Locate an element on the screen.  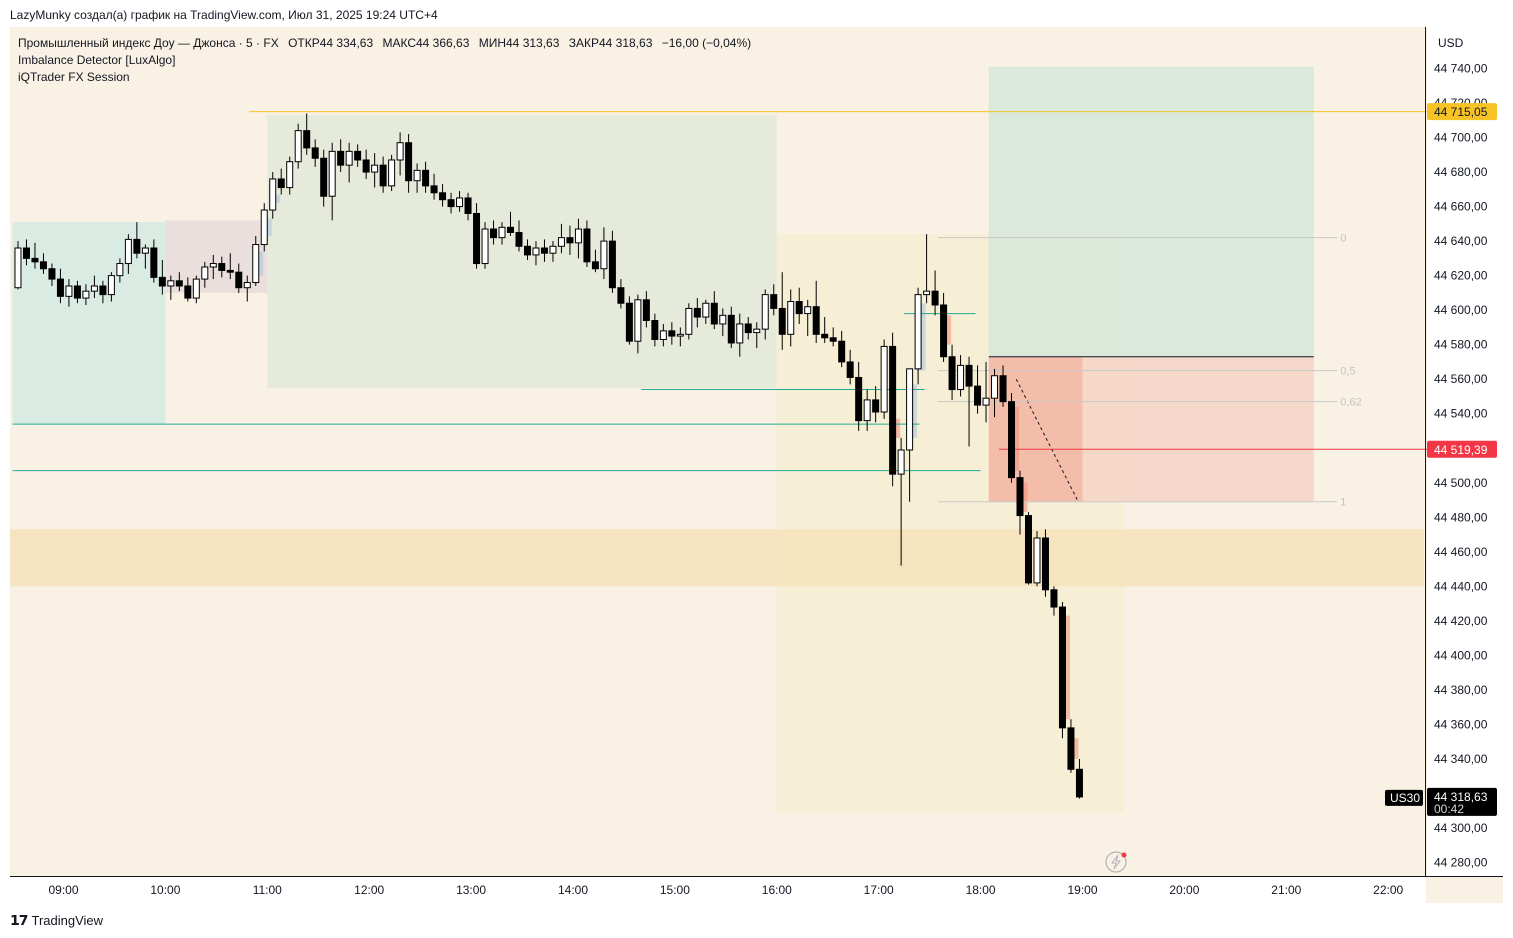
fib-label: 0,62 is located at coordinates (1350, 403).